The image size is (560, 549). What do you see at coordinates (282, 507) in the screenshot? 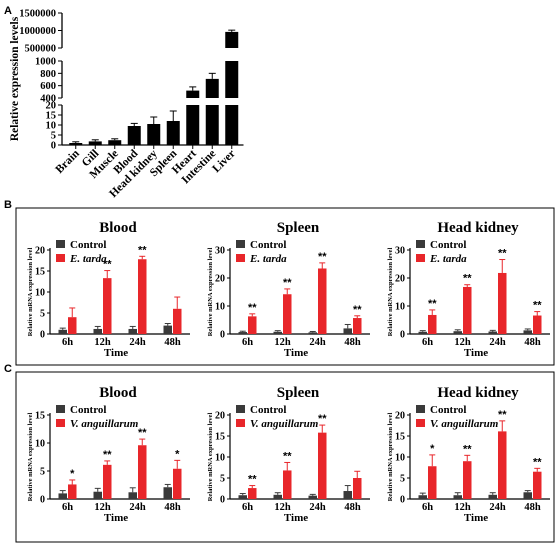
I see `x-tick-label: 12h` at bounding box center [282, 507].